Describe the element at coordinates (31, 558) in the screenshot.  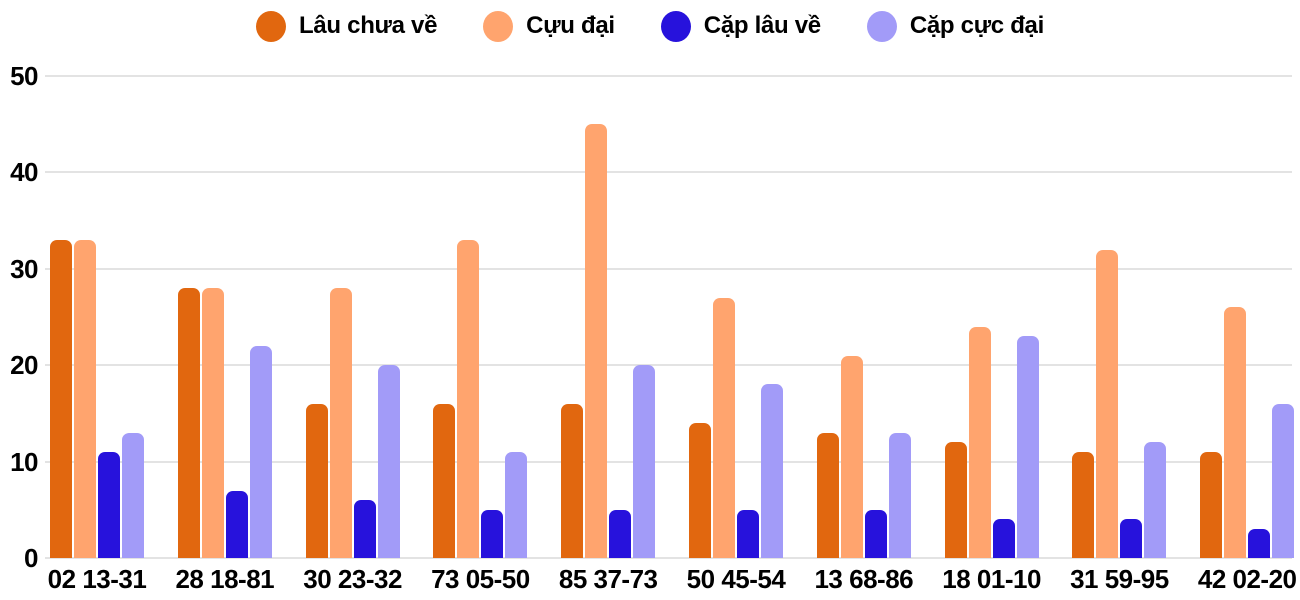
I see `y-axis-tick-label: 0` at that location.